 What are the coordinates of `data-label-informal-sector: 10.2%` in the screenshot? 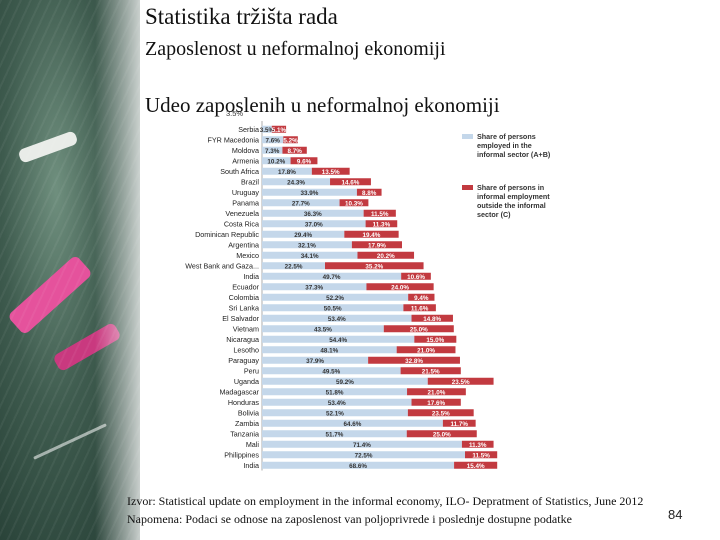 It's located at (276, 161).